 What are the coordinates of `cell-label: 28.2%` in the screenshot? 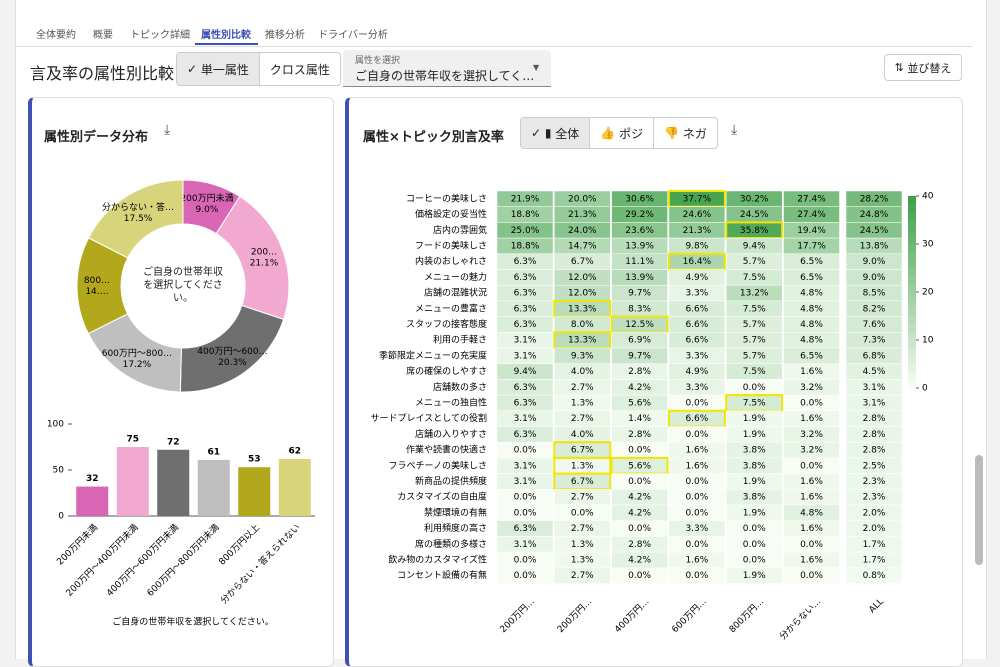 It's located at (874, 199).